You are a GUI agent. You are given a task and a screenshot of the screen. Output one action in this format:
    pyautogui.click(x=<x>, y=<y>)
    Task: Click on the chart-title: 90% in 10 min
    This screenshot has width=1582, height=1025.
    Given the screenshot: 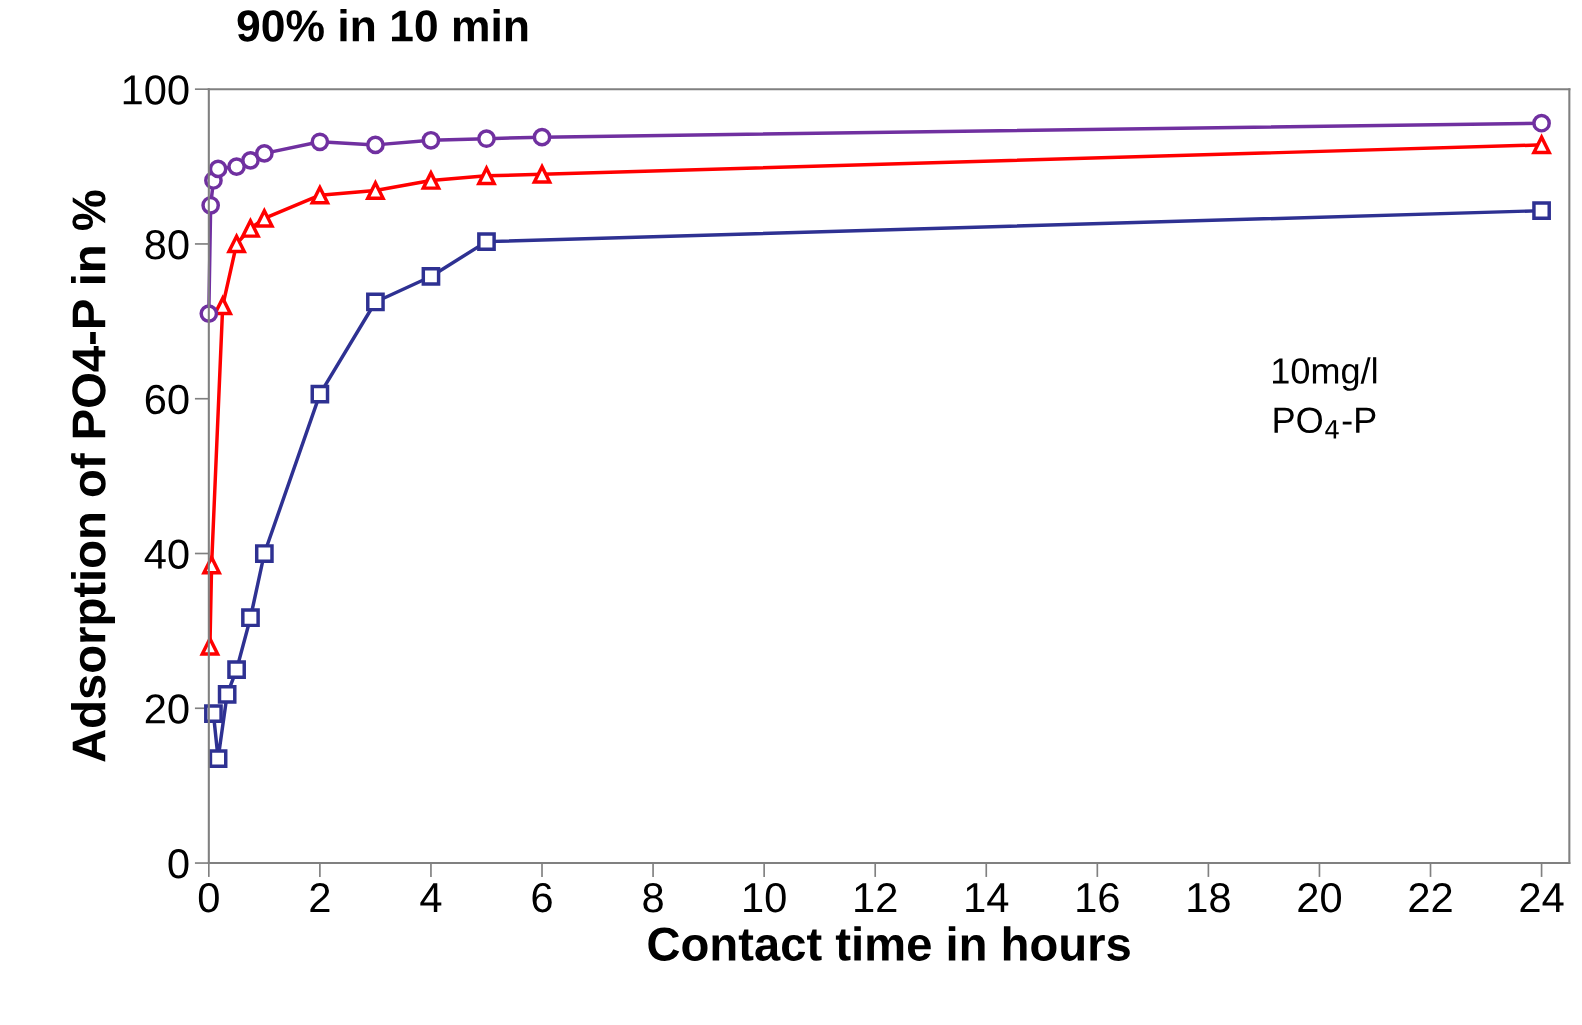 What is the action you would take?
    pyautogui.click(x=382, y=25)
    